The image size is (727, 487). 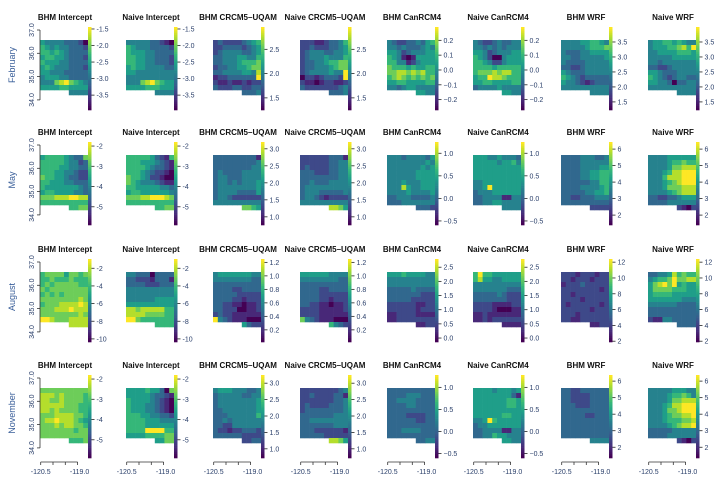 What do you see at coordinates (498, 365) in the screenshot?
I see `panel-title: Naive CanRCM4` at bounding box center [498, 365].